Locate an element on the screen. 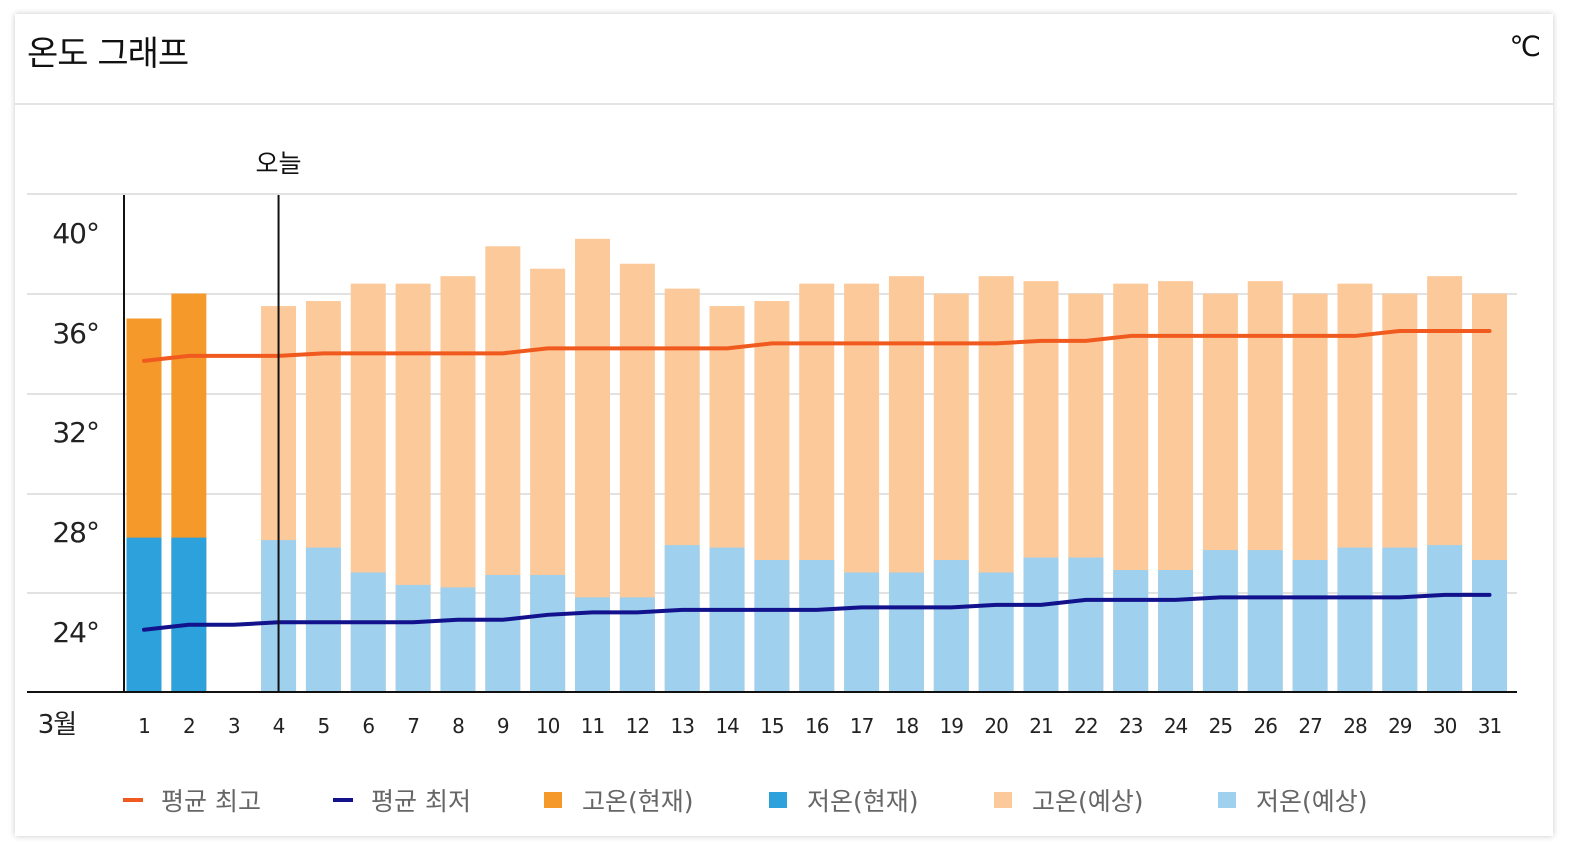  x-tick-label: 29 is located at coordinates (1400, 726).